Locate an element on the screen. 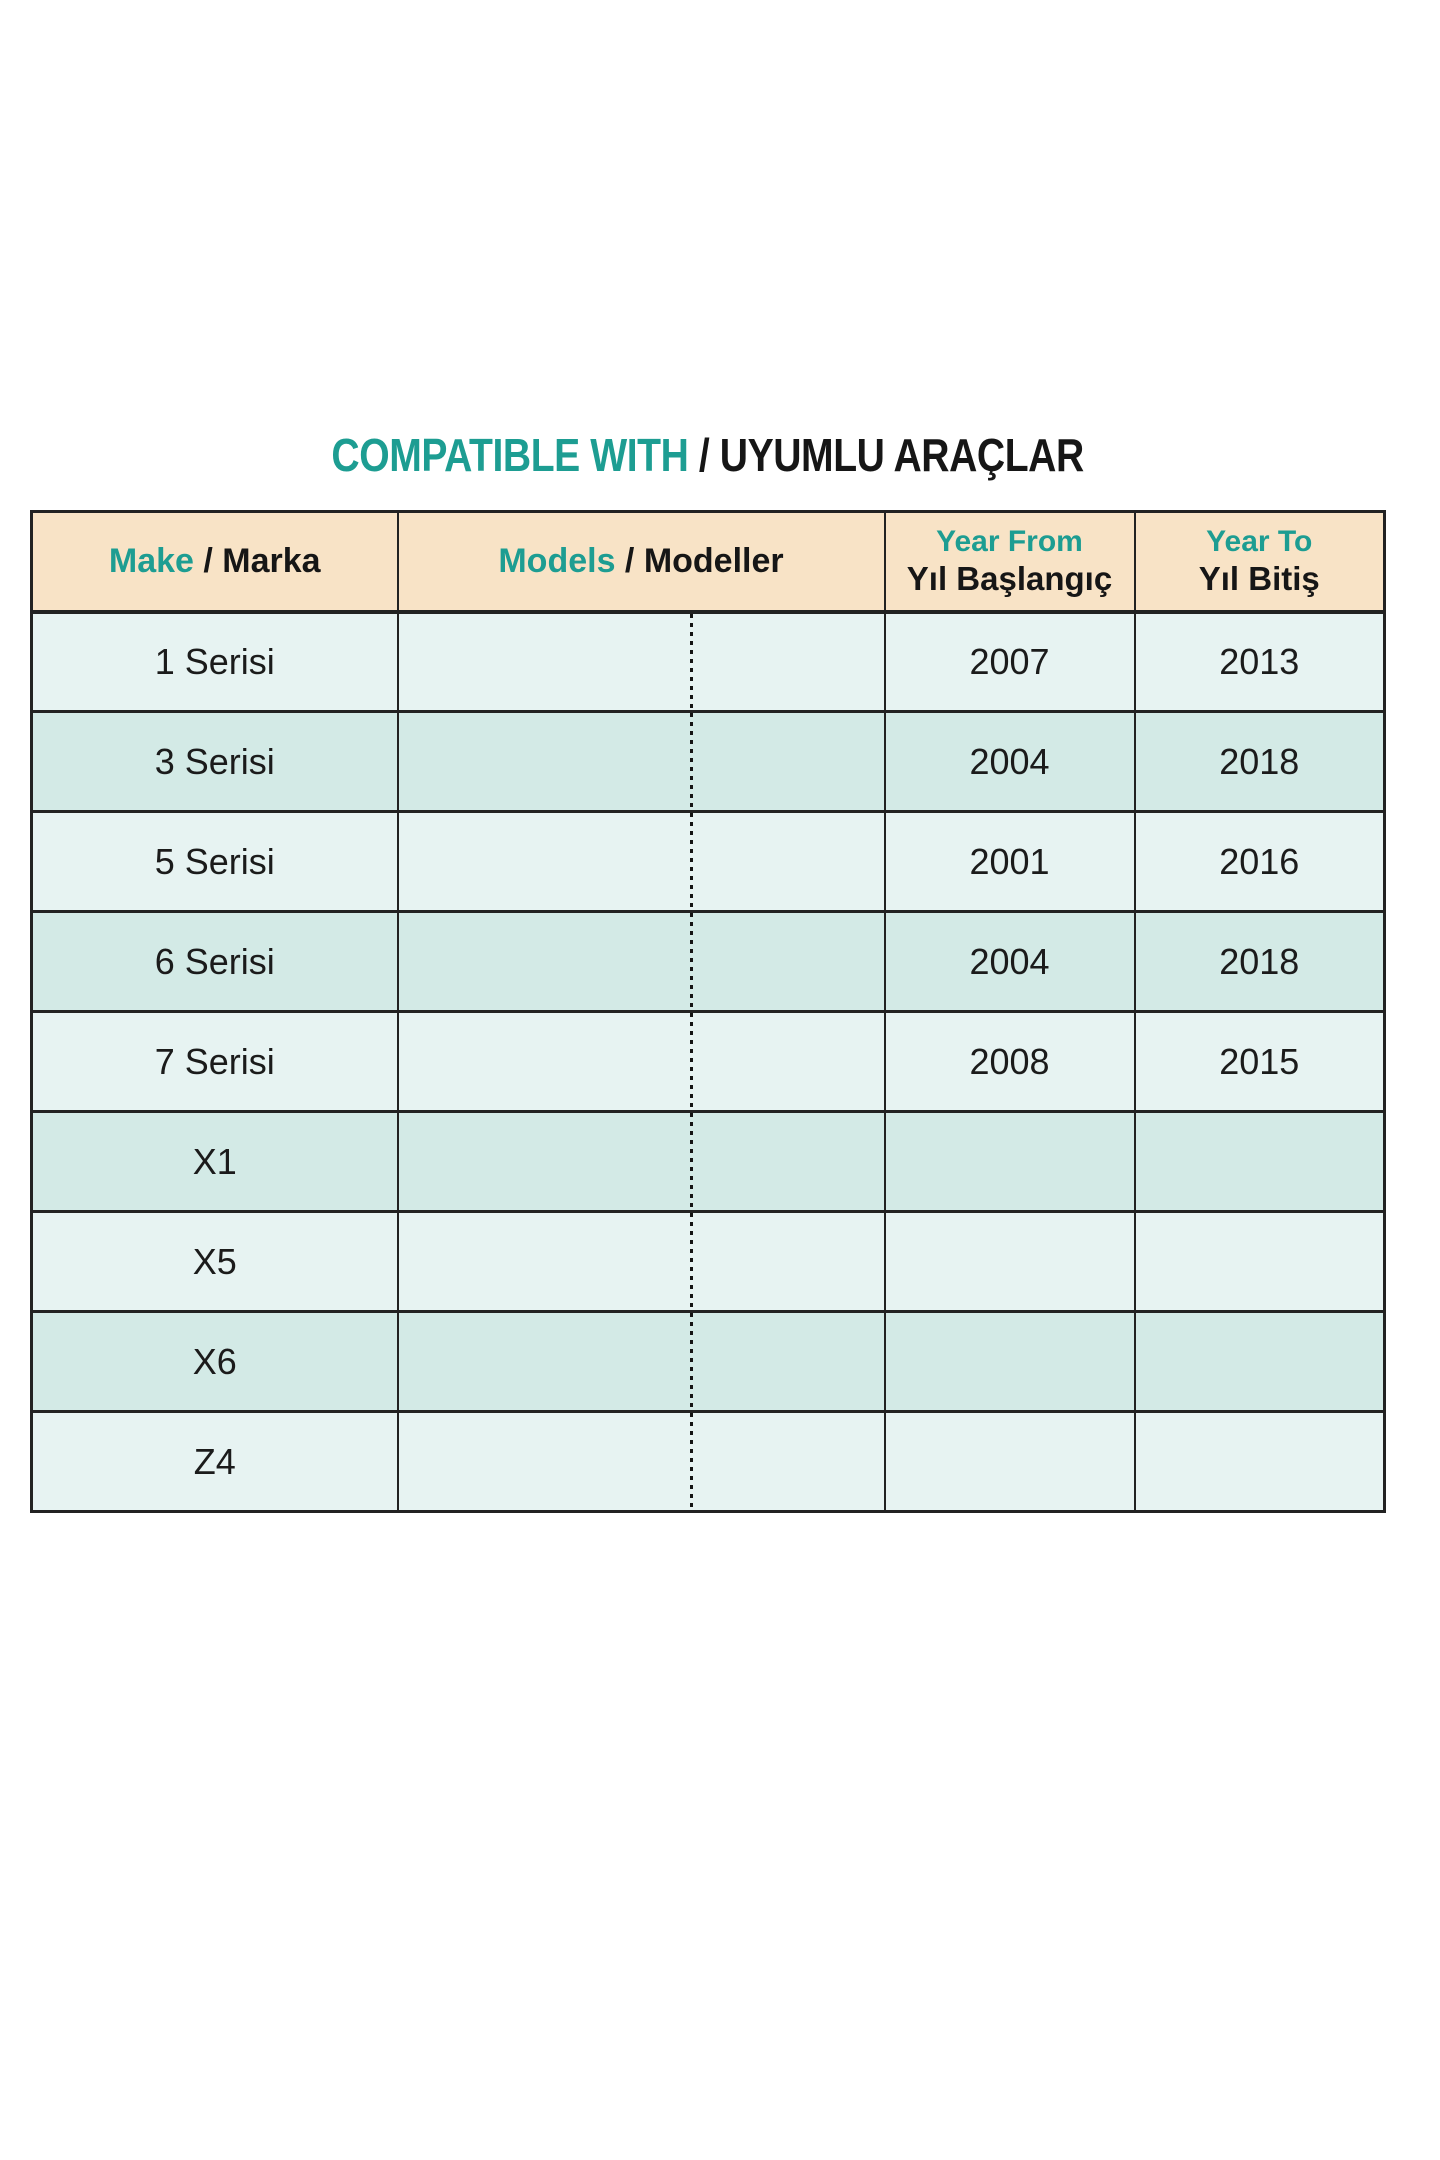  table-row: X1 is located at coordinates (708, 1161).